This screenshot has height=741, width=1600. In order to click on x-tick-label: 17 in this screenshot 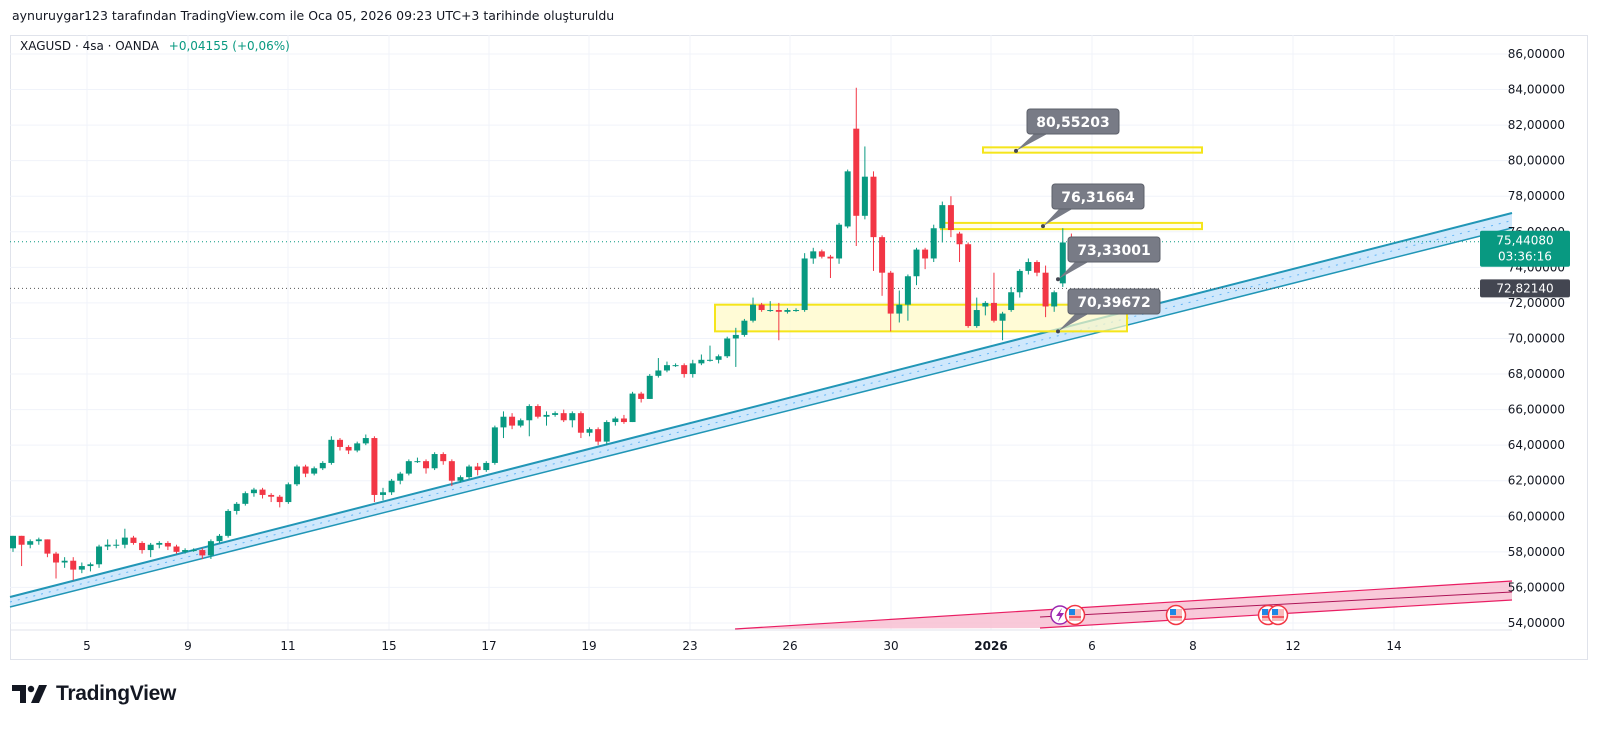, I will do `click(488, 646)`.